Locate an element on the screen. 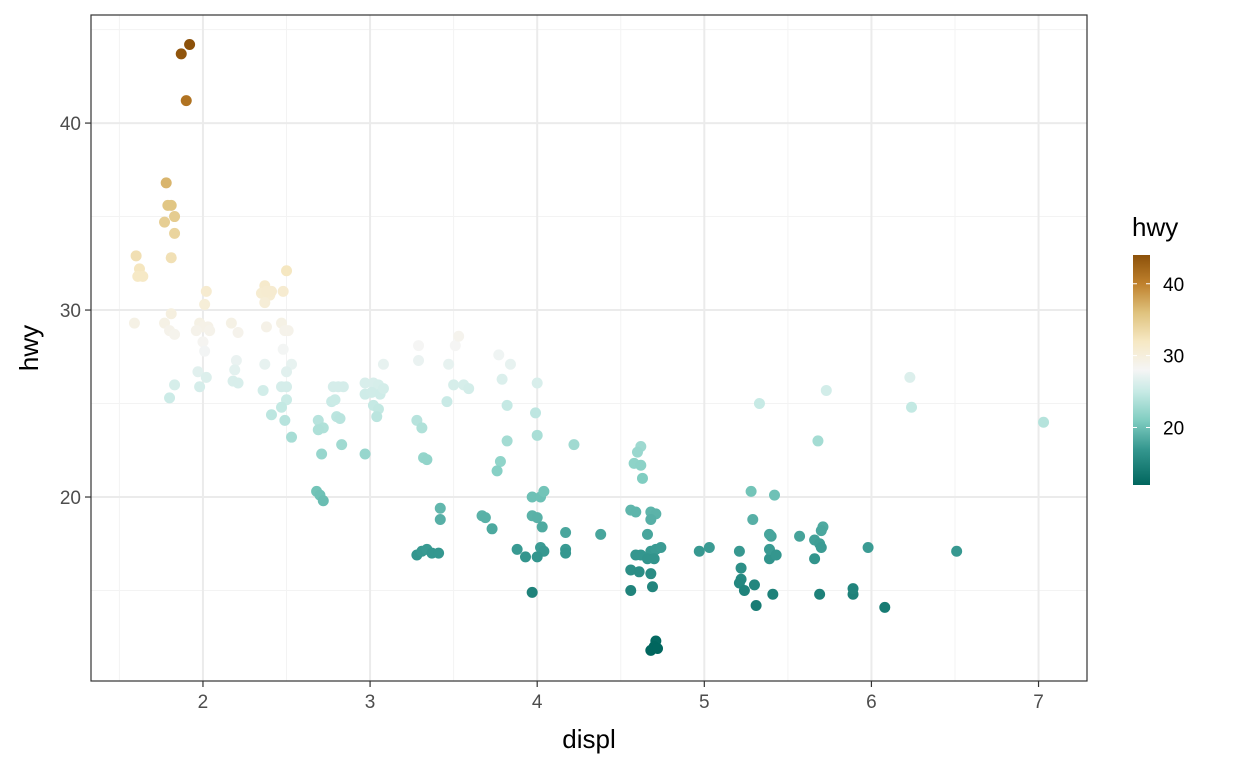 This screenshot has width=1248, height=773. y-axis: 20 30 40 is located at coordinates (75, 311).